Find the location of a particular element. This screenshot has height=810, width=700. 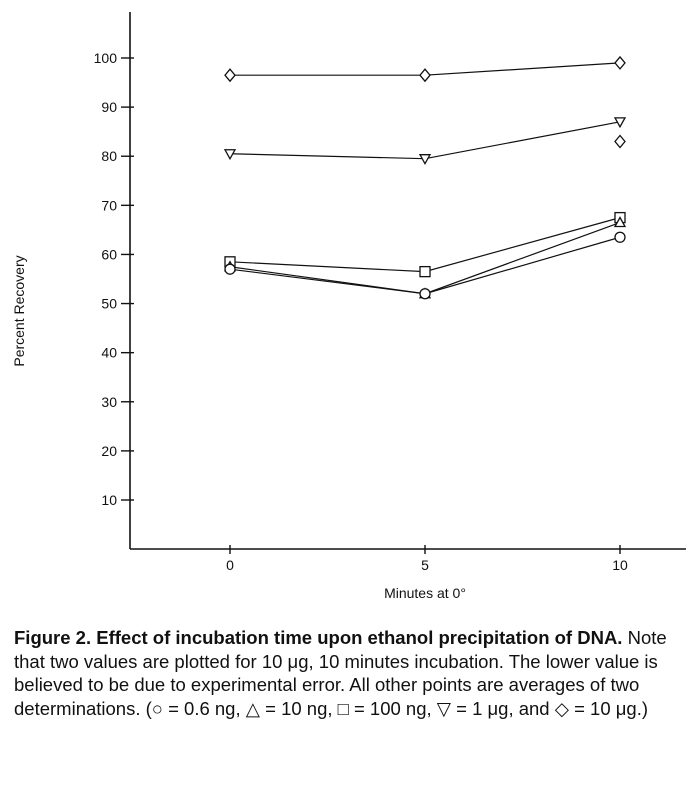

x-tick-label: 0 is located at coordinates (230, 565).